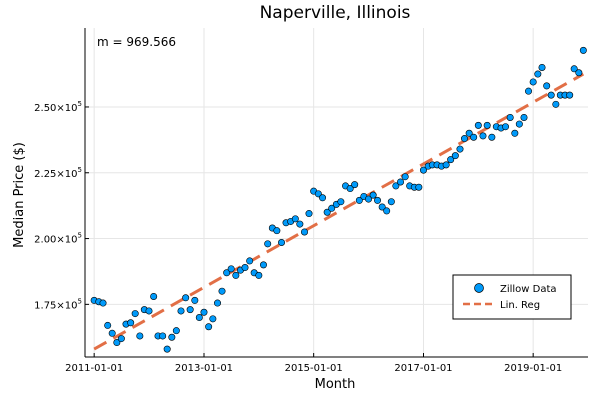  Describe the element at coordinates (19, 195) in the screenshot. I see `y-axis-label: Median Price ($)` at that location.